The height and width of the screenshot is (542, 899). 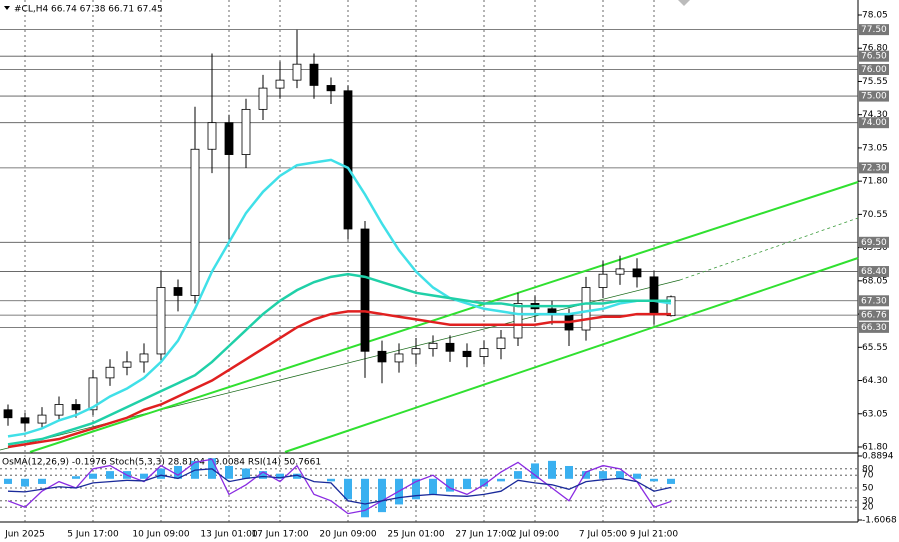 What do you see at coordinates (875, 182) in the screenshot?
I see `y-tick-label: 71.80` at bounding box center [875, 182].